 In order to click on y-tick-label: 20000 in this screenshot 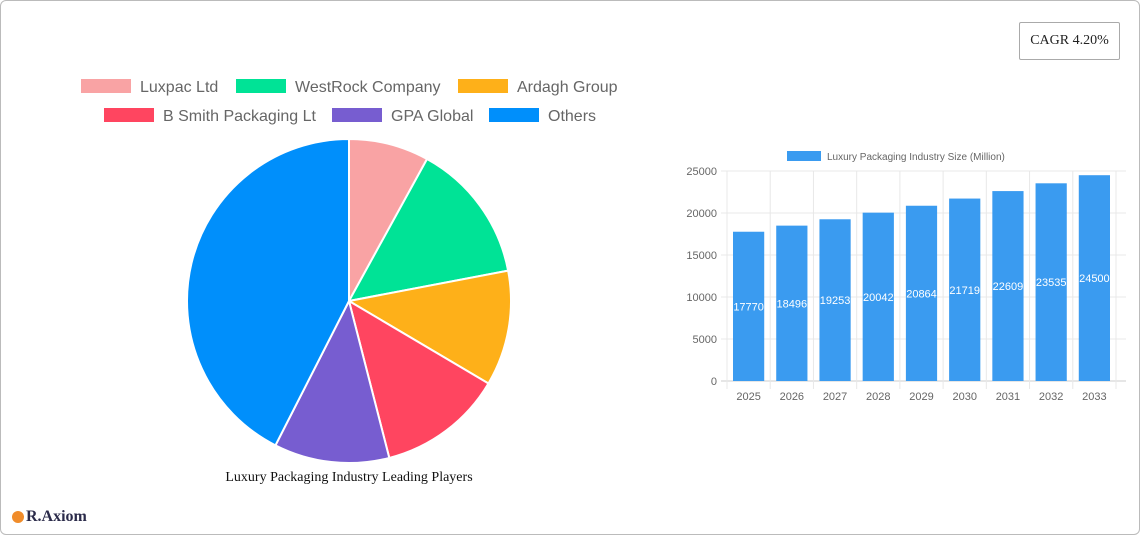, I will do `click(701, 214)`.